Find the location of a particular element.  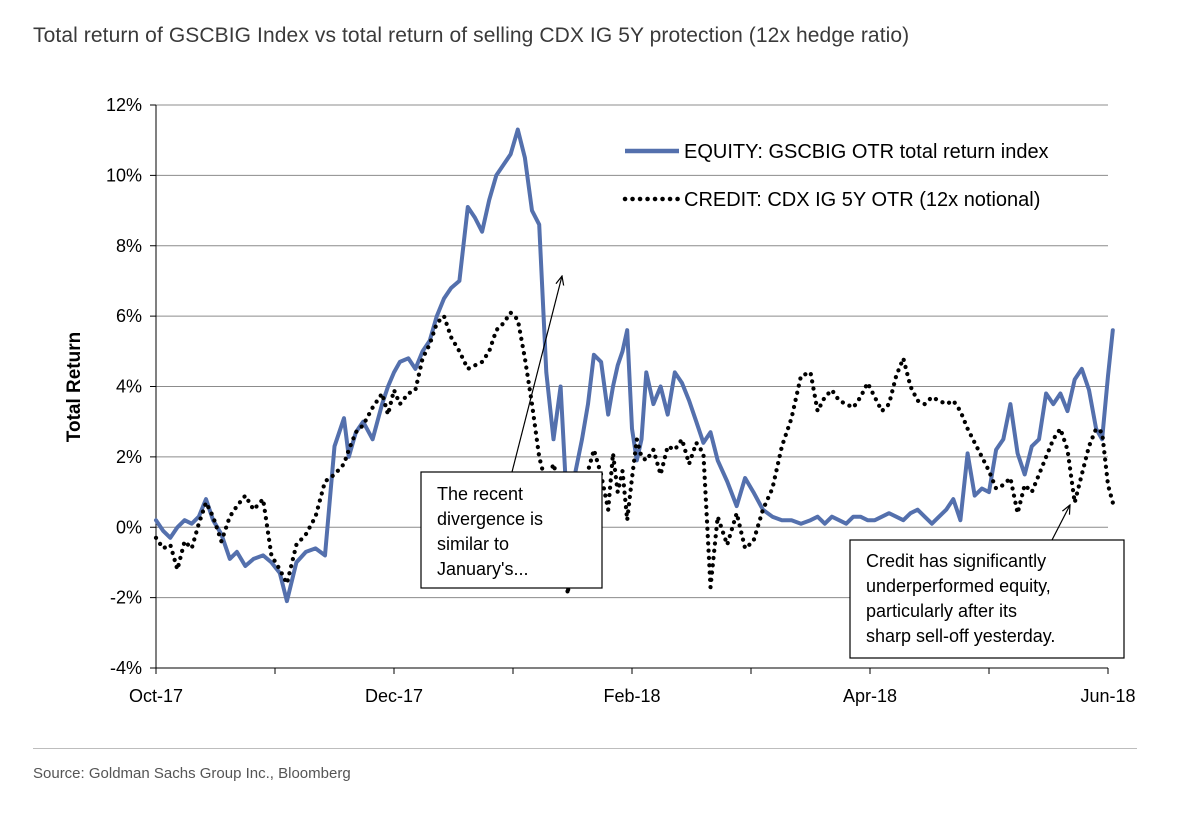

annotation-divergence-arrow is located at coordinates (536, 374).